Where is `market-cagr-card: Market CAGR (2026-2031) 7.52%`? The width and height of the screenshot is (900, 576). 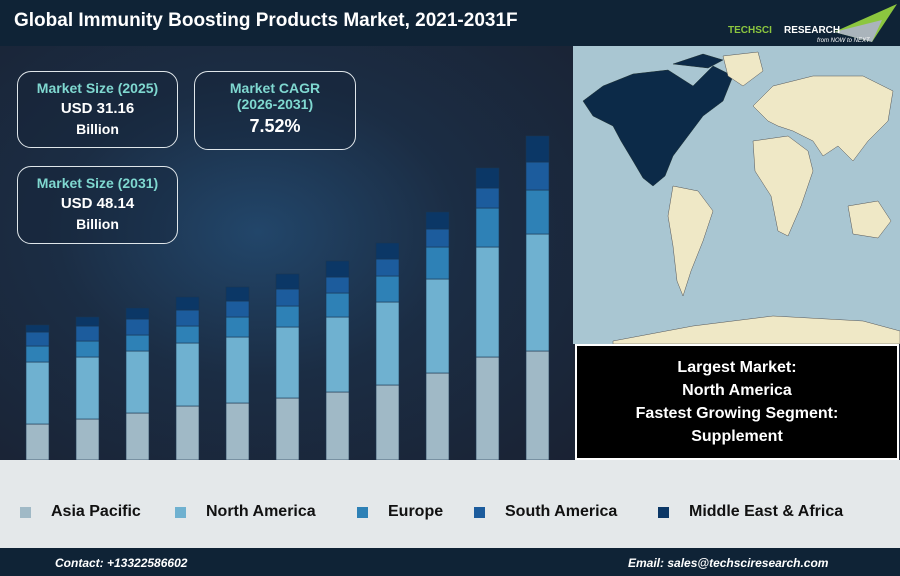
market-cagr-card: Market CAGR (2026-2031) 7.52% is located at coordinates (275, 110).